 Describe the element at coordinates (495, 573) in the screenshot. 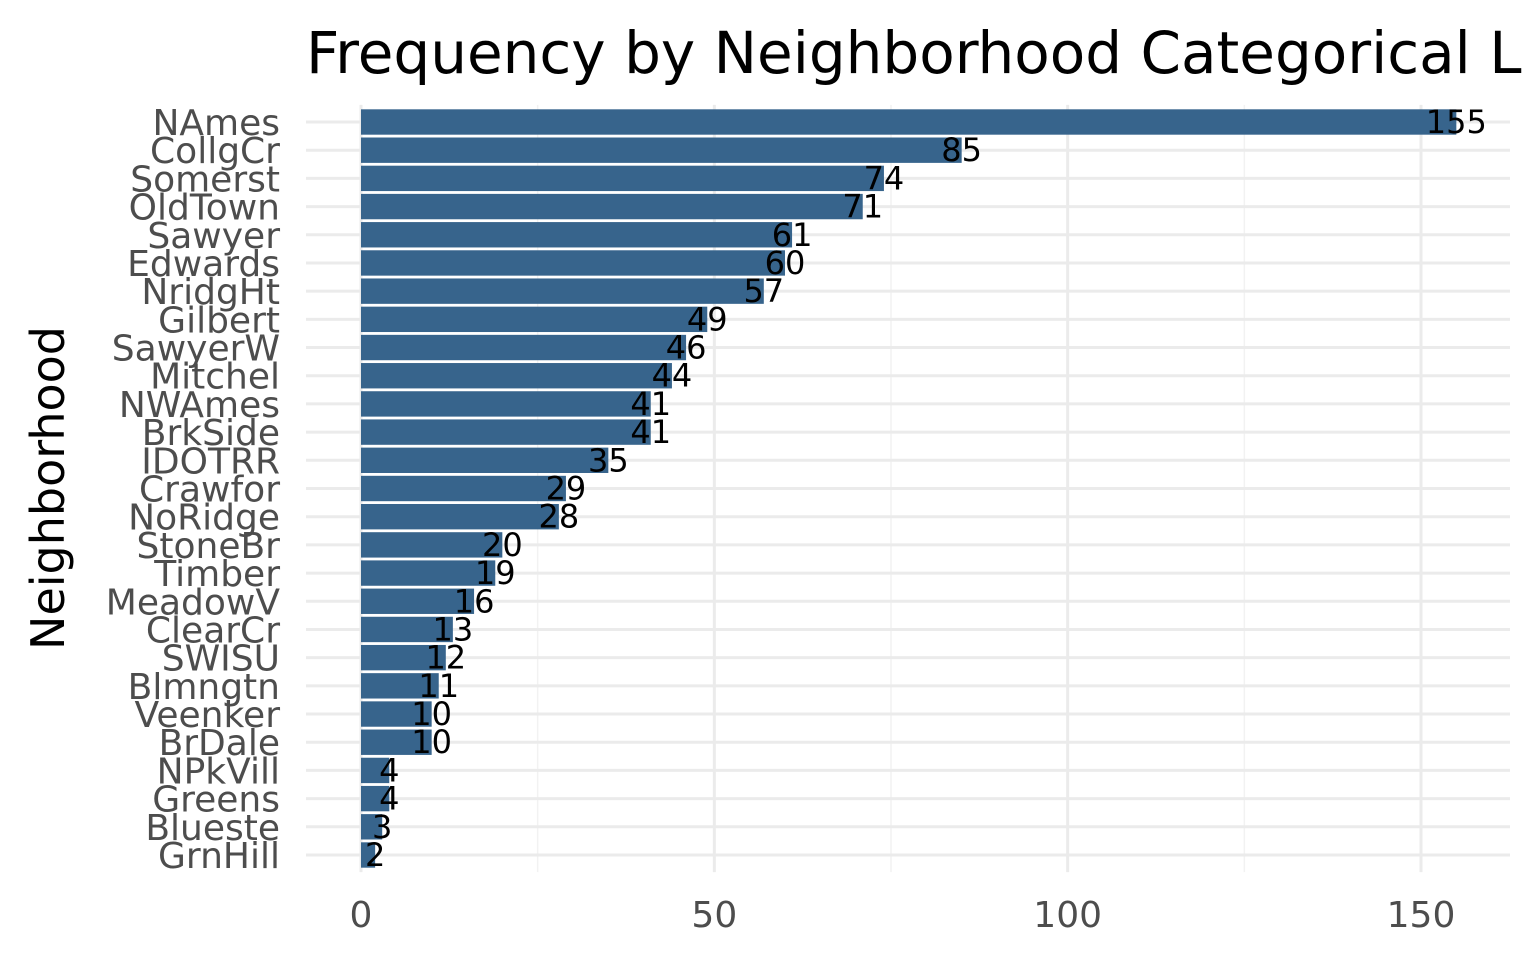

I see `data-label: 19` at that location.